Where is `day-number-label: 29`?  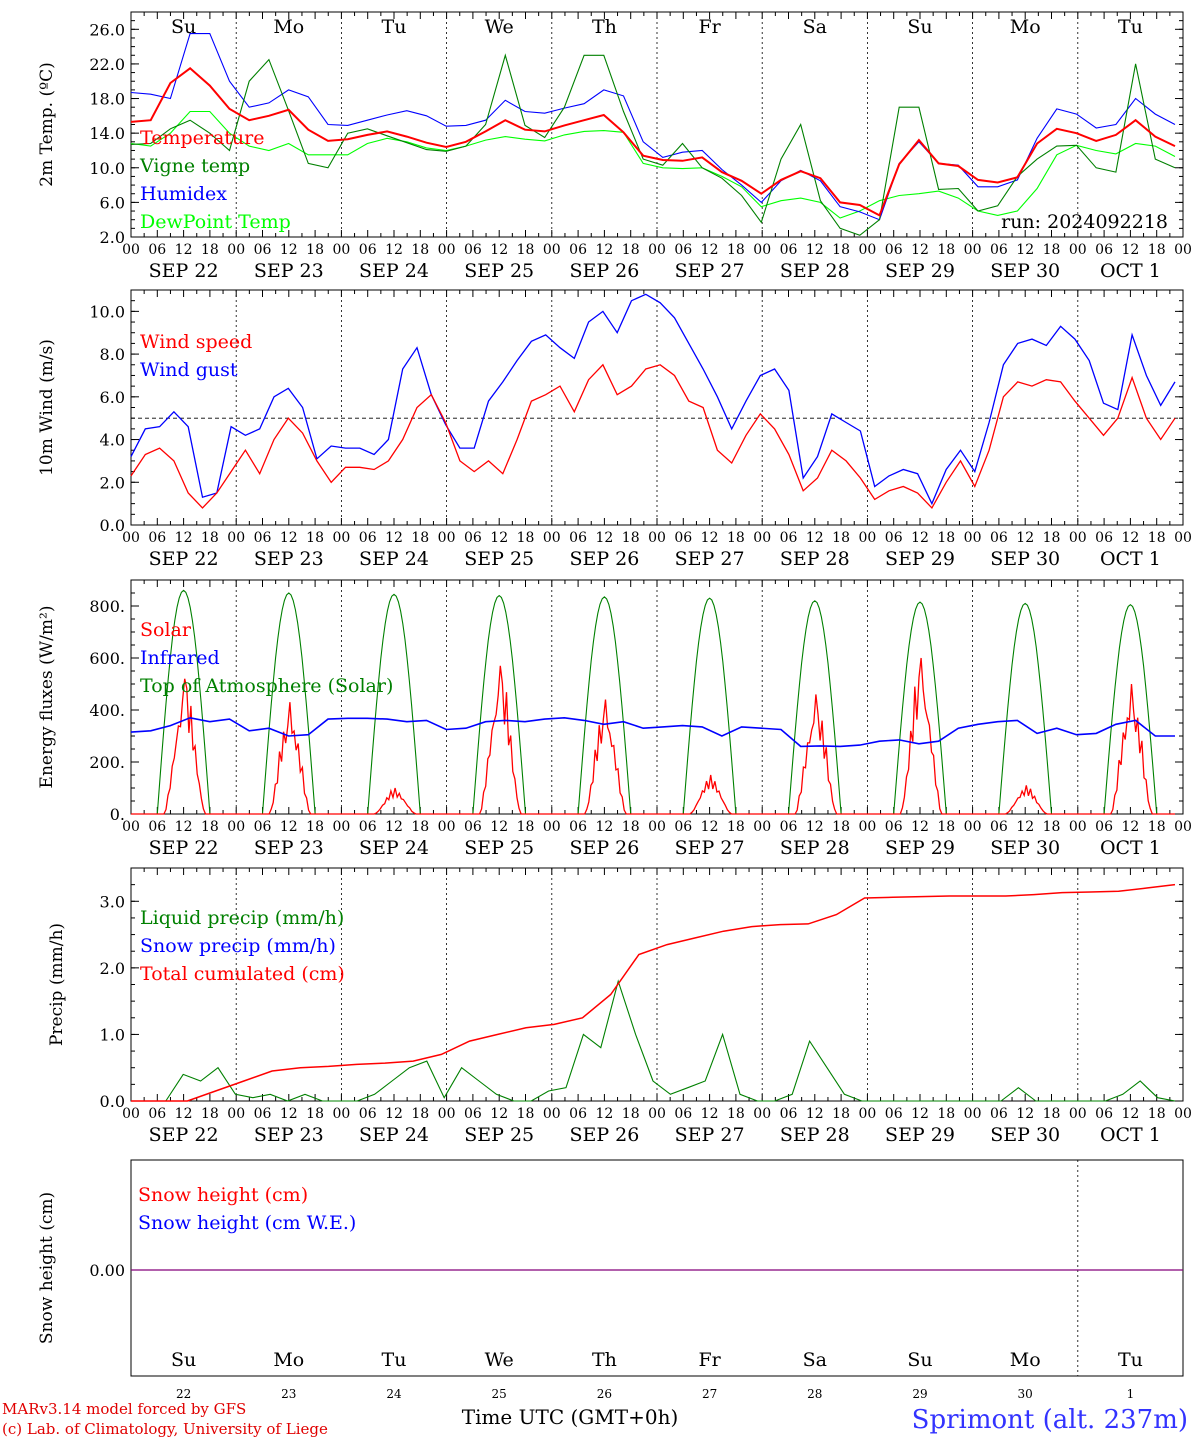 day-number-label: 29 is located at coordinates (919, 1394).